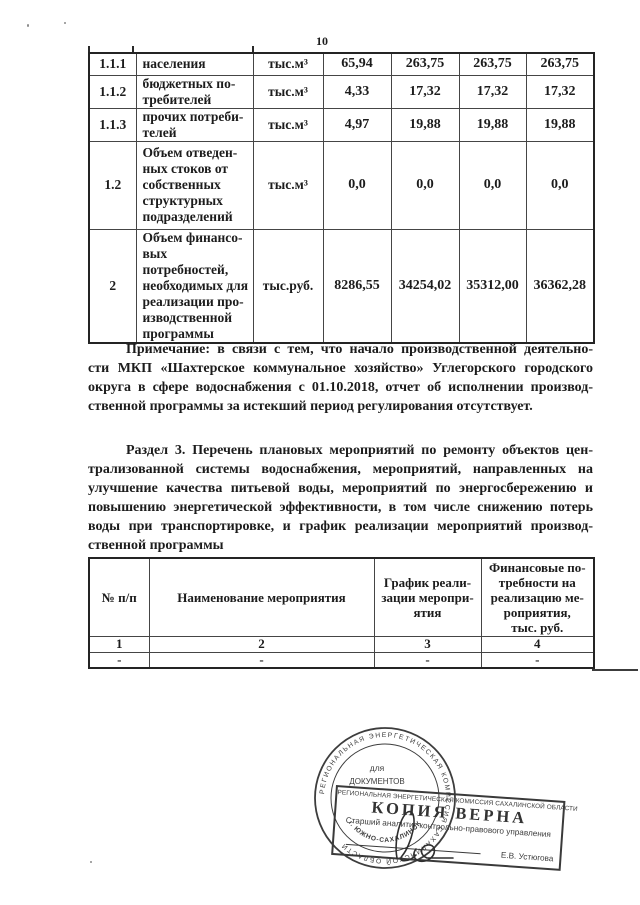 The image size is (640, 905). I want to click on column-numbering-row: 1 2 3 4, so click(341, 644).